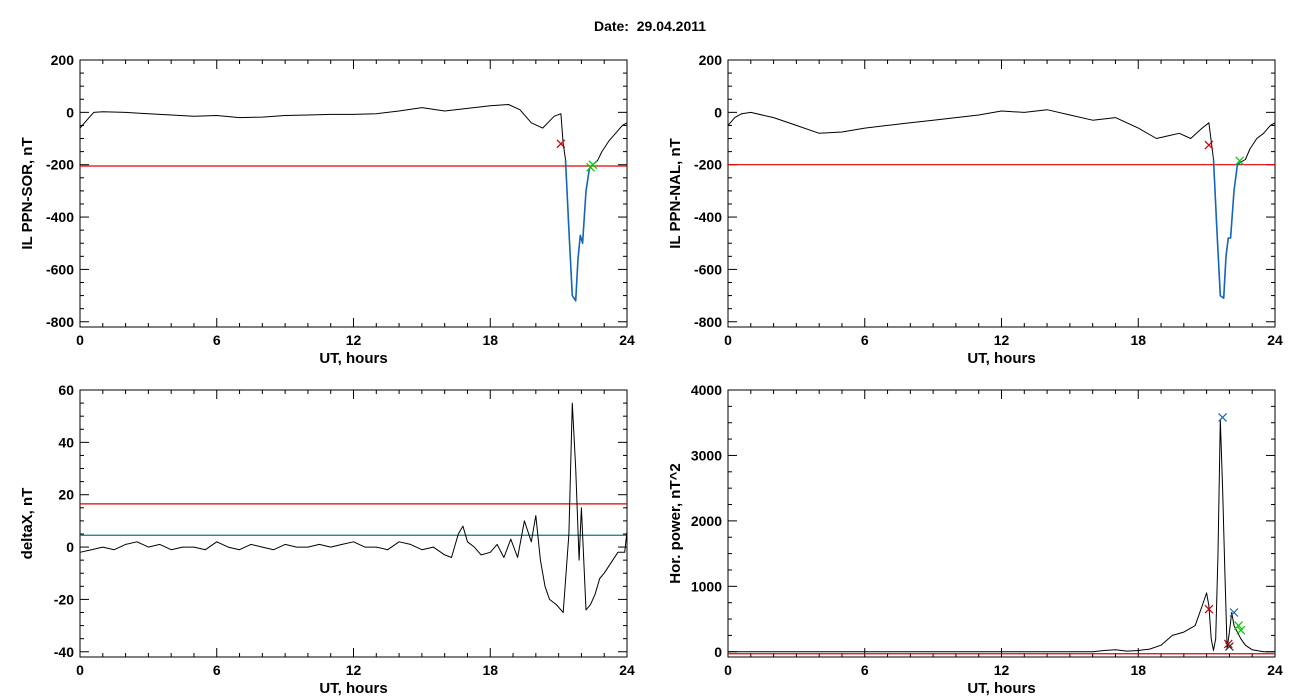 This screenshot has height=700, width=1300. I want to click on y-tick-label: -40, so click(64, 652).